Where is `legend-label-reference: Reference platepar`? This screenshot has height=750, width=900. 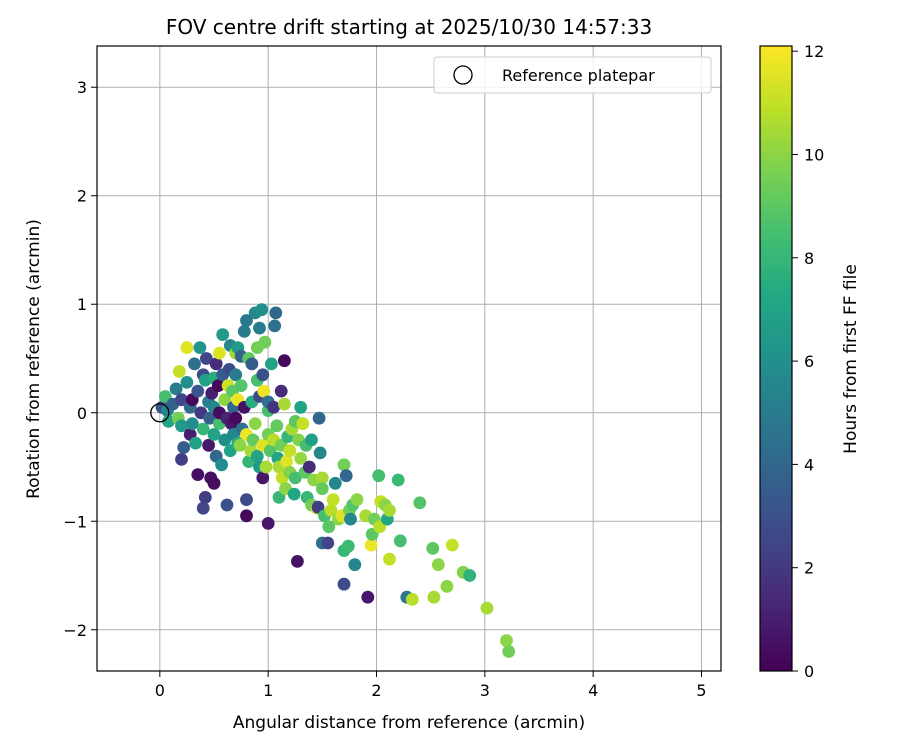 legend-label-reference: Reference platepar is located at coordinates (578, 75).